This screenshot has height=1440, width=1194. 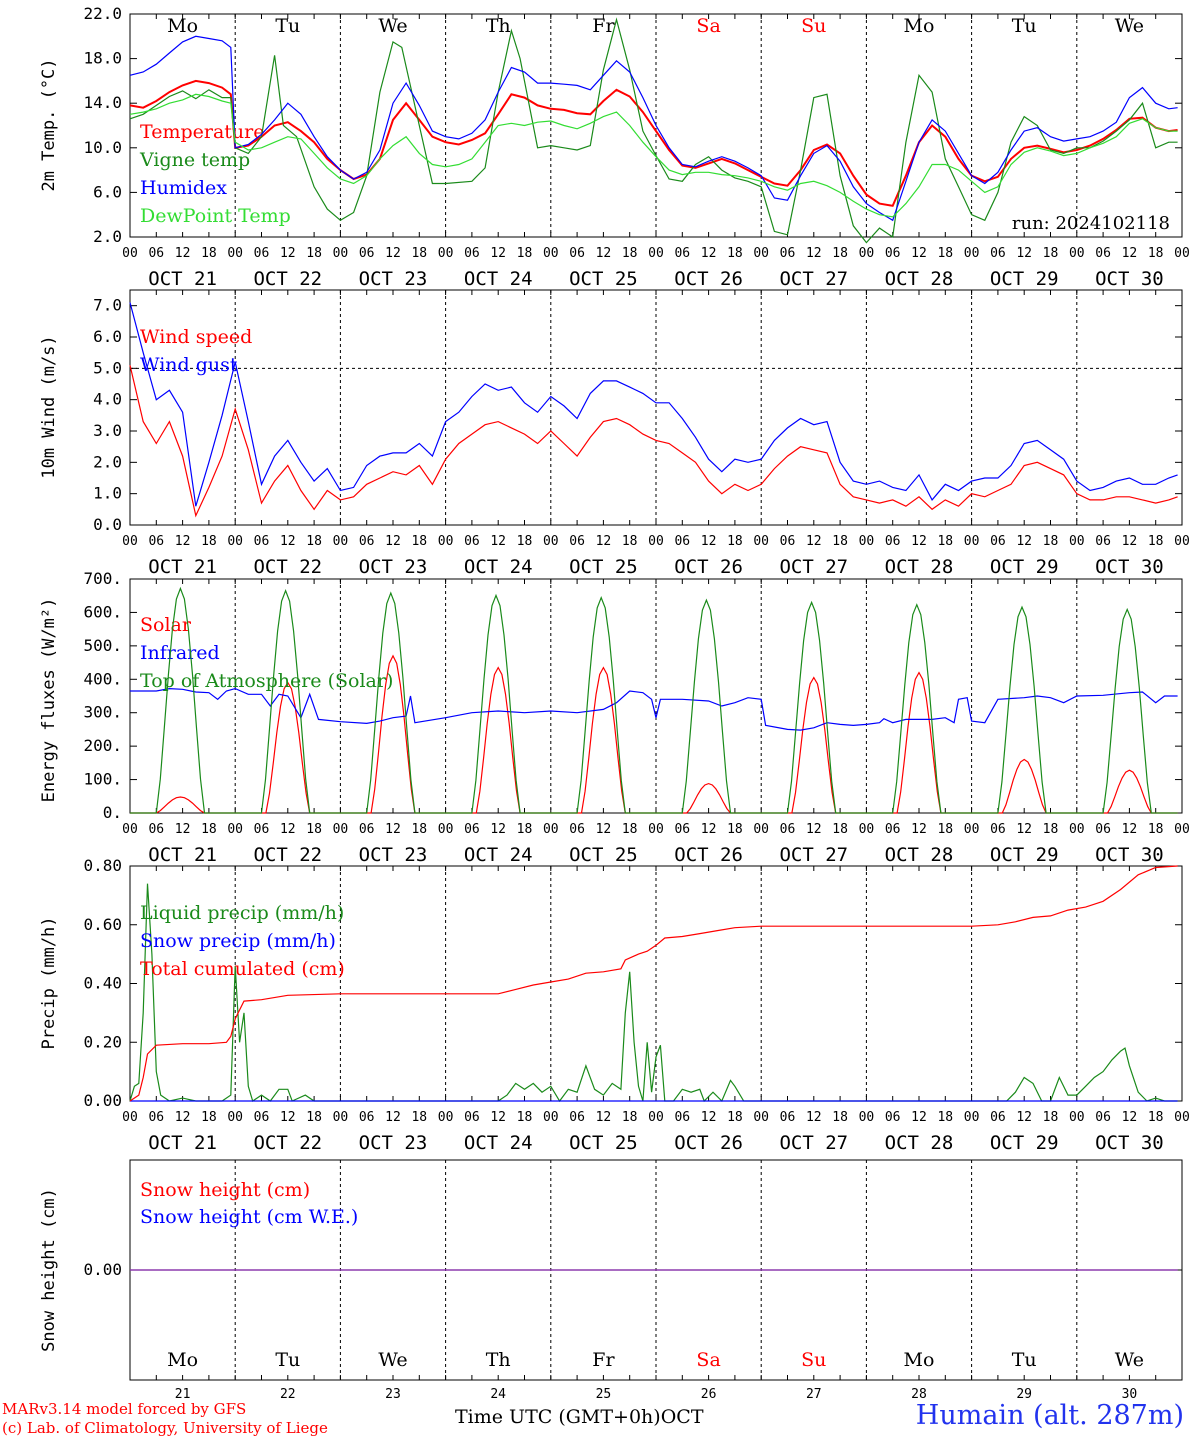 What do you see at coordinates (1129, 279) in the screenshot?
I see `date-label: OCT 30` at bounding box center [1129, 279].